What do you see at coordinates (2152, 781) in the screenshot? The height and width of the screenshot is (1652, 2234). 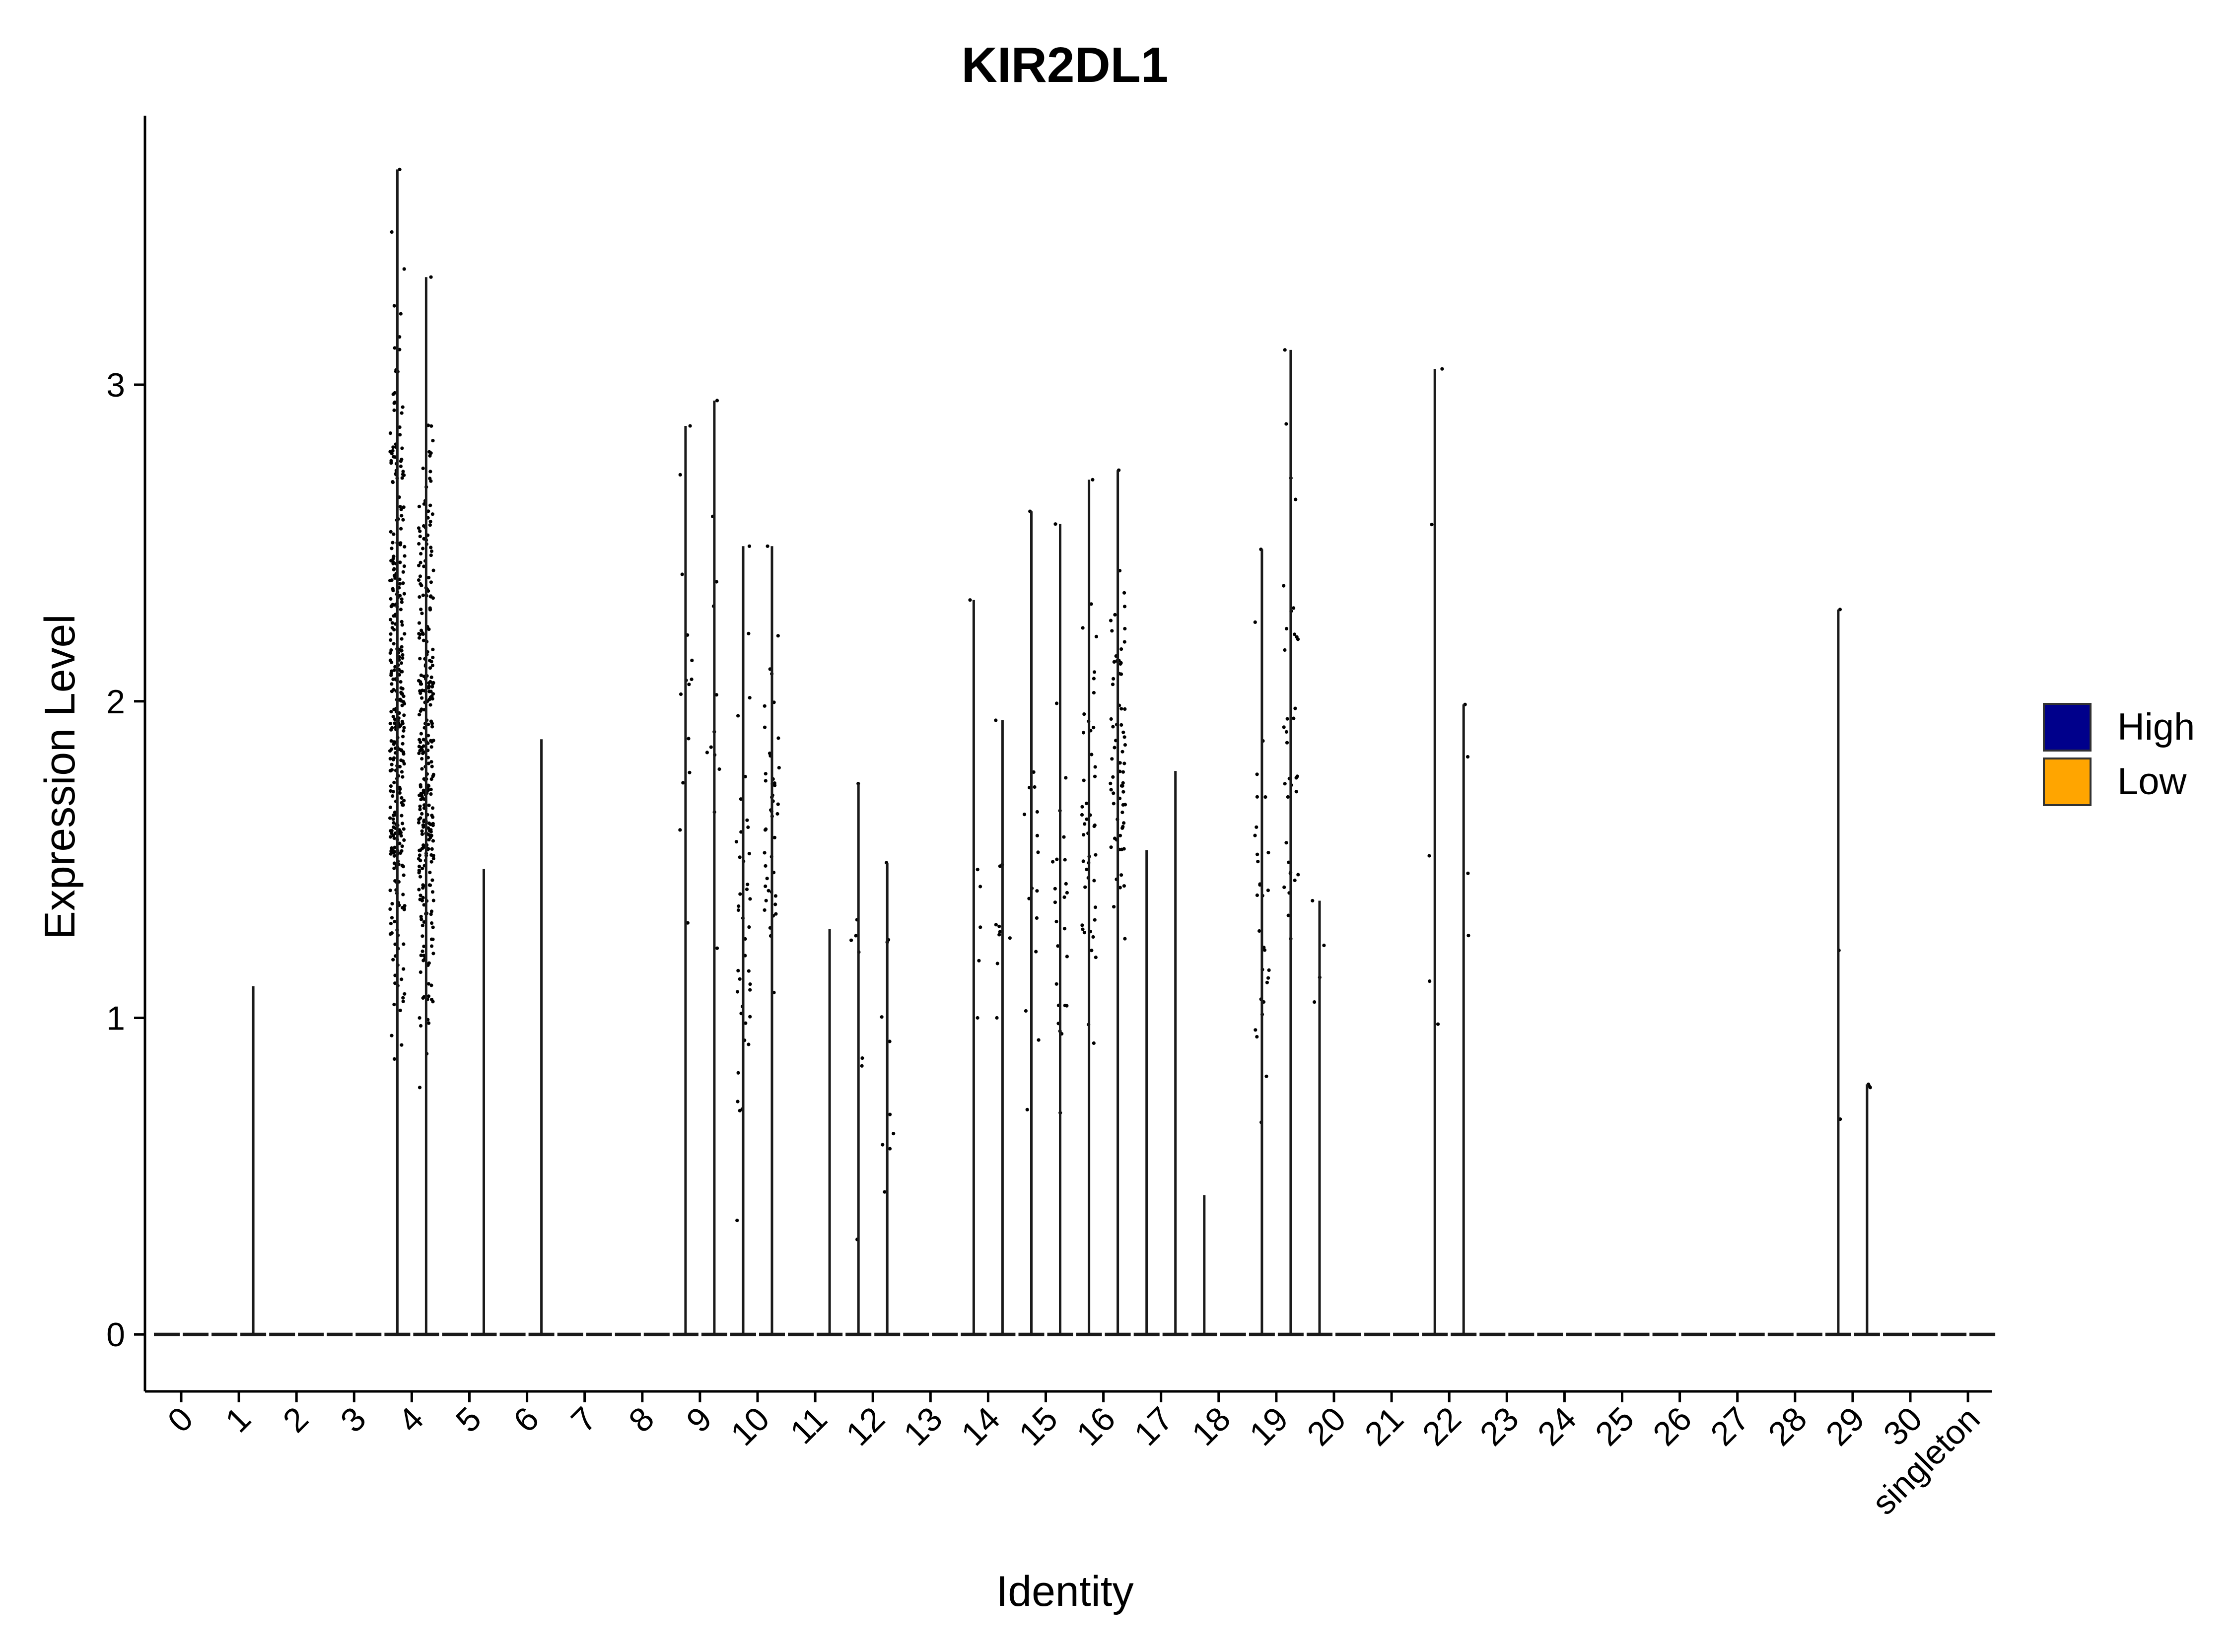 I see `legend-label: Low` at bounding box center [2152, 781].